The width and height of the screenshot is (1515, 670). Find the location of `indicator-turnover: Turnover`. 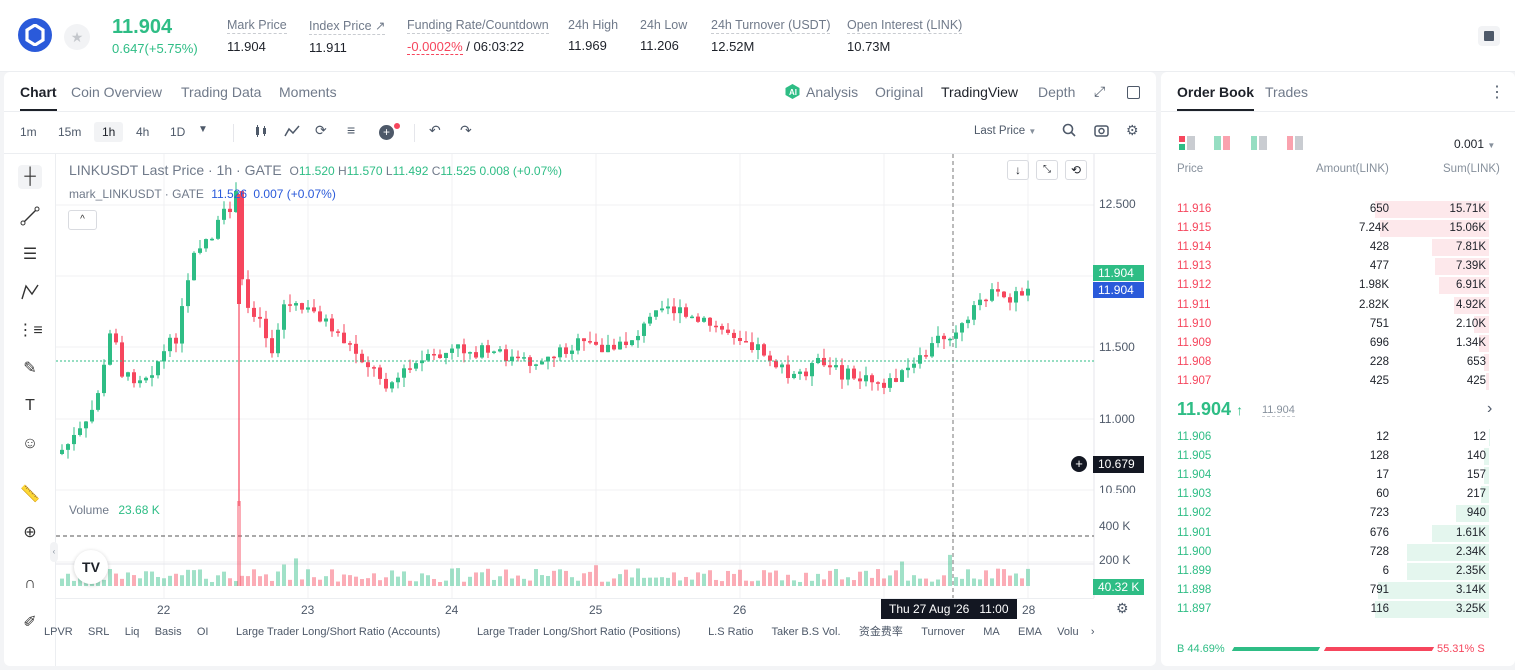

indicator-turnover: Turnover is located at coordinates (943, 632).